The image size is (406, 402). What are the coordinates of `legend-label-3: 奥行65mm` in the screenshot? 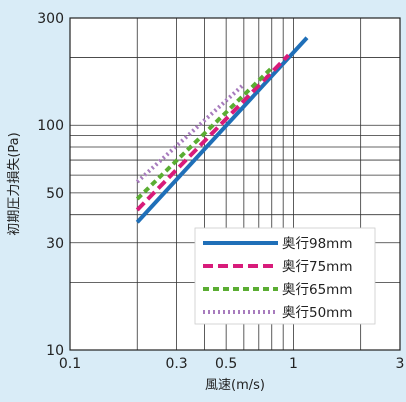 It's located at (317, 289).